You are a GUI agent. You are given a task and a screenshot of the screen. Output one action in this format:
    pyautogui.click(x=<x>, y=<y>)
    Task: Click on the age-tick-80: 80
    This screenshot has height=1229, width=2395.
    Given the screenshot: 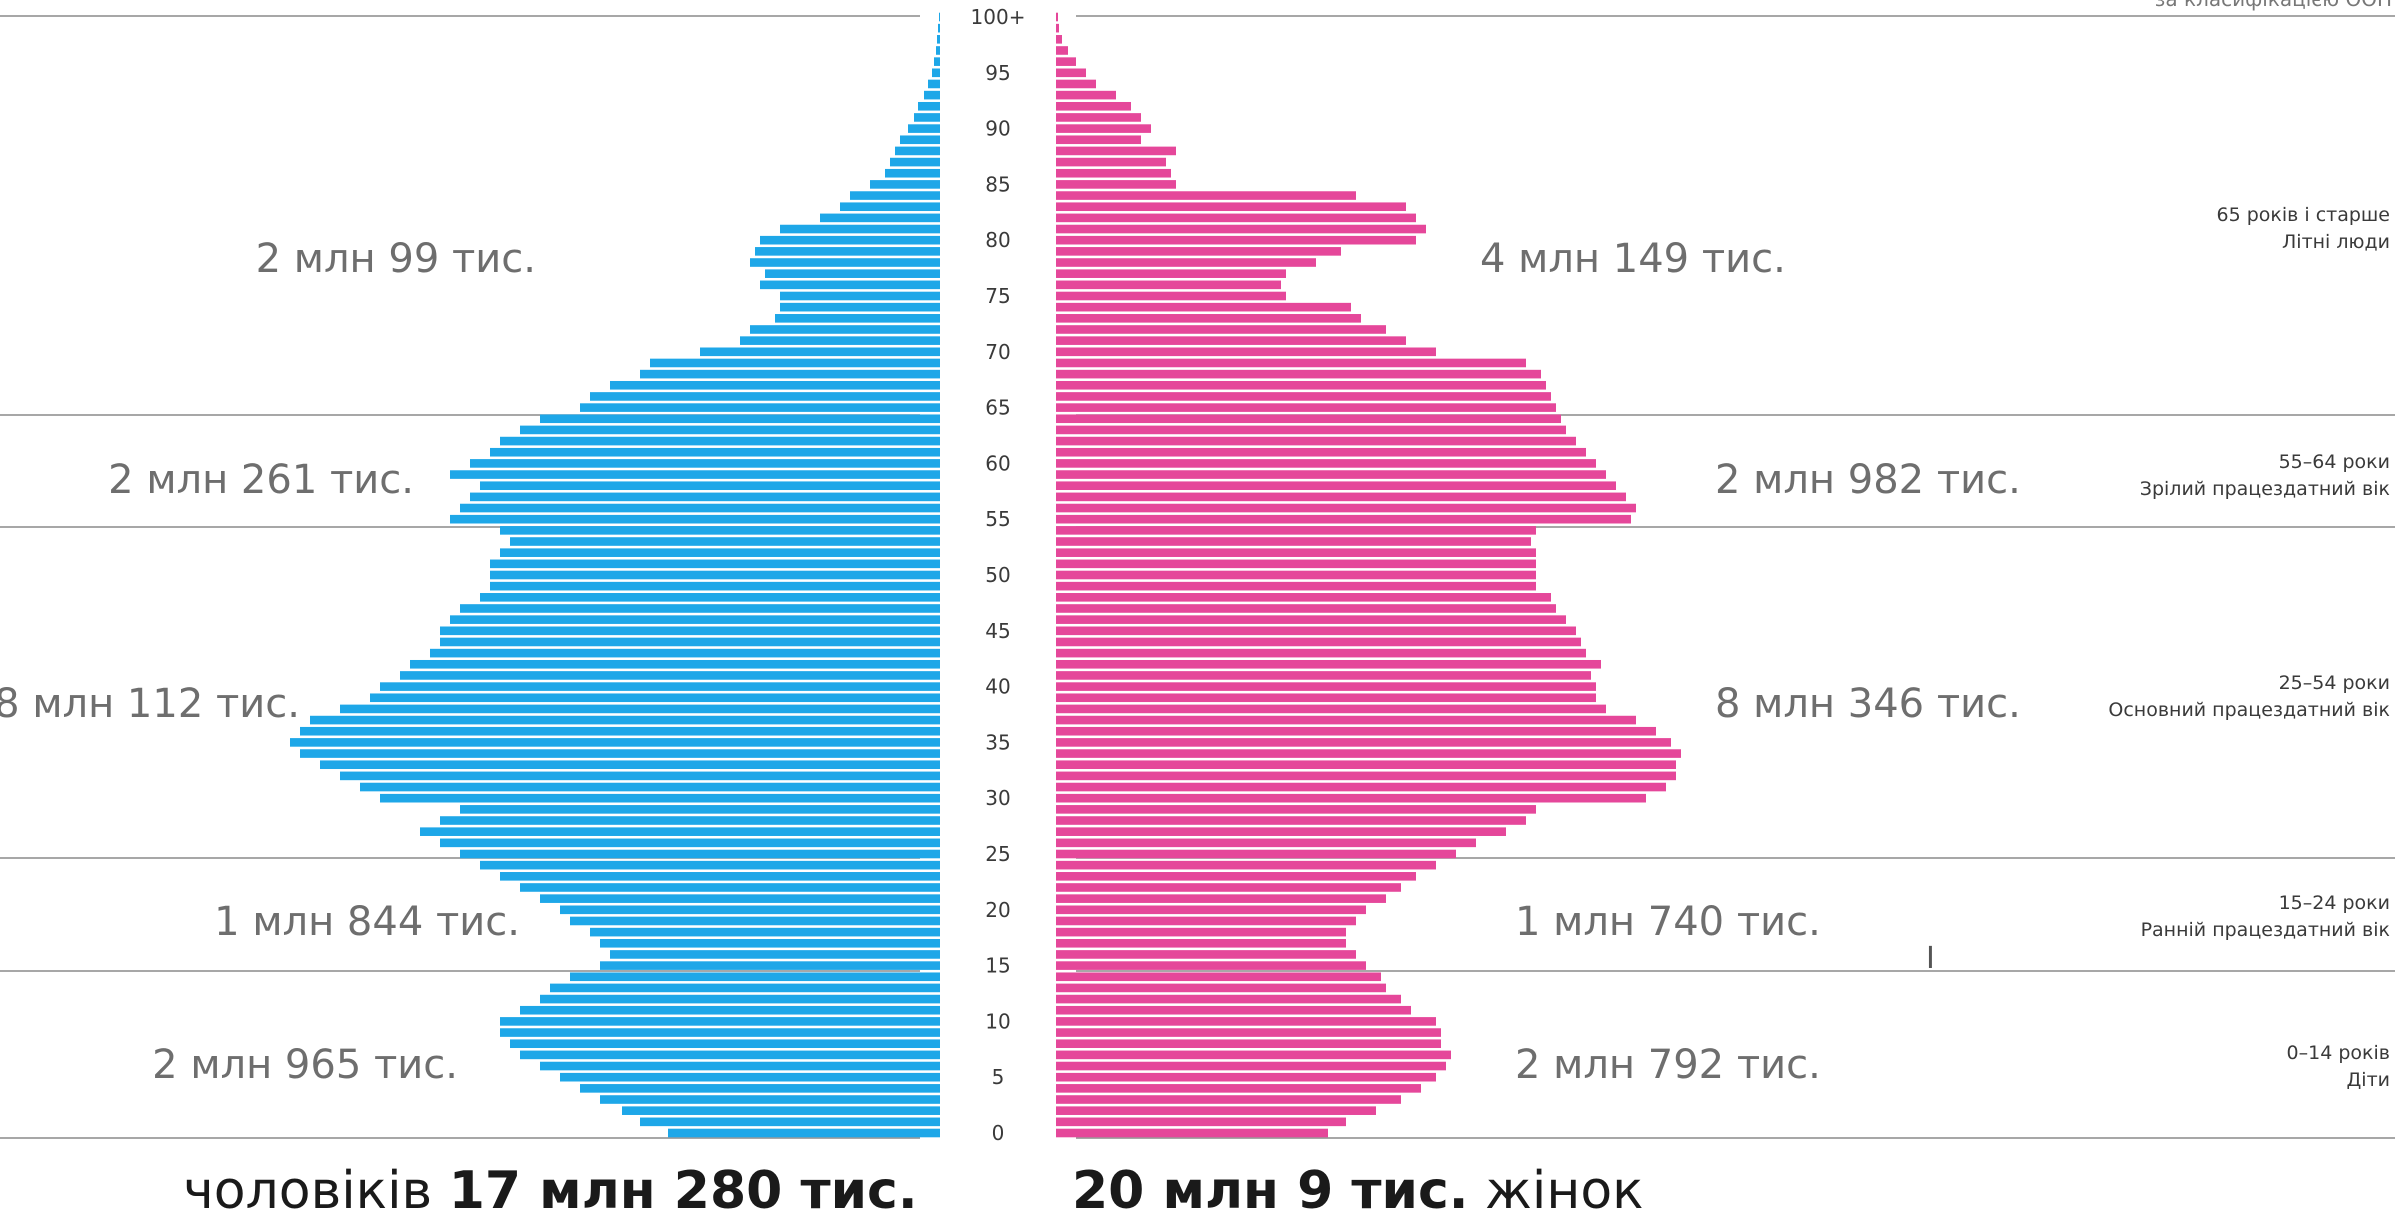 What is the action you would take?
    pyautogui.click(x=997, y=240)
    